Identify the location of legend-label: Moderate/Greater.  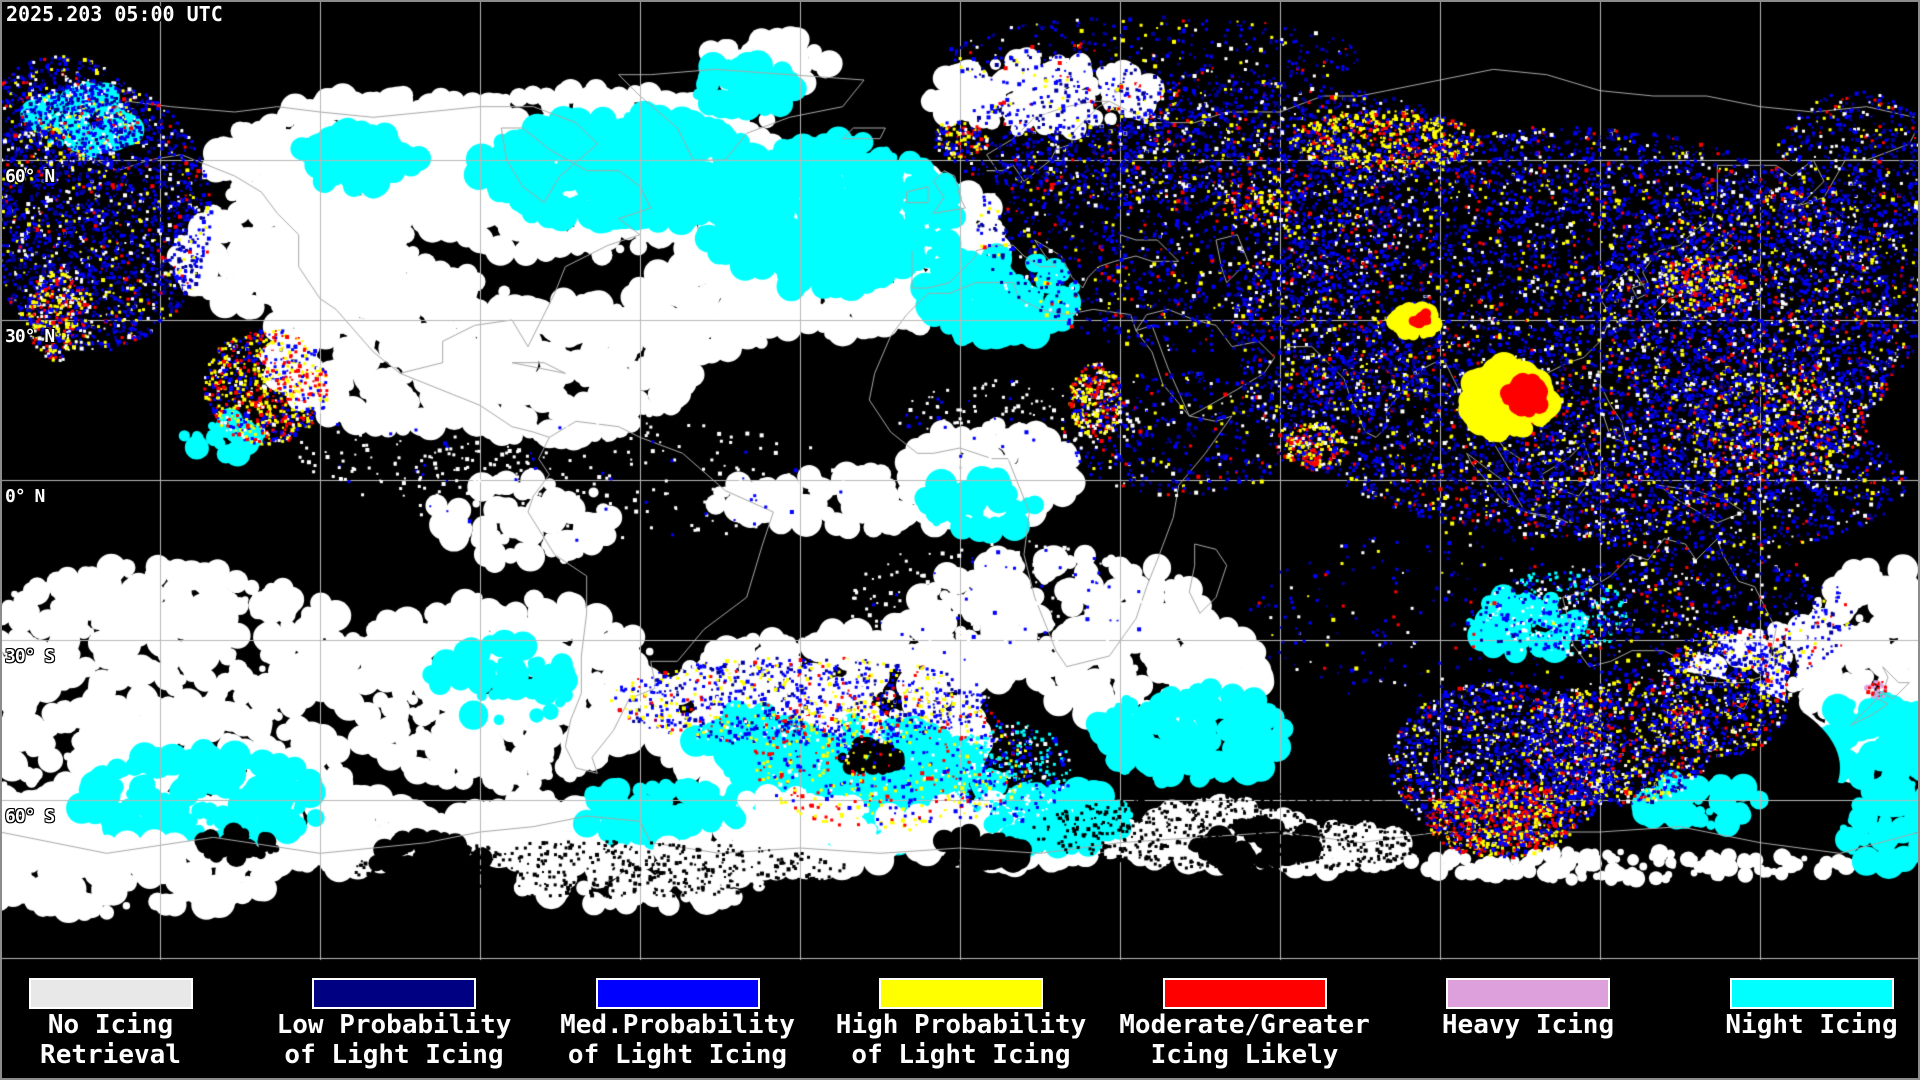
(1244, 1025).